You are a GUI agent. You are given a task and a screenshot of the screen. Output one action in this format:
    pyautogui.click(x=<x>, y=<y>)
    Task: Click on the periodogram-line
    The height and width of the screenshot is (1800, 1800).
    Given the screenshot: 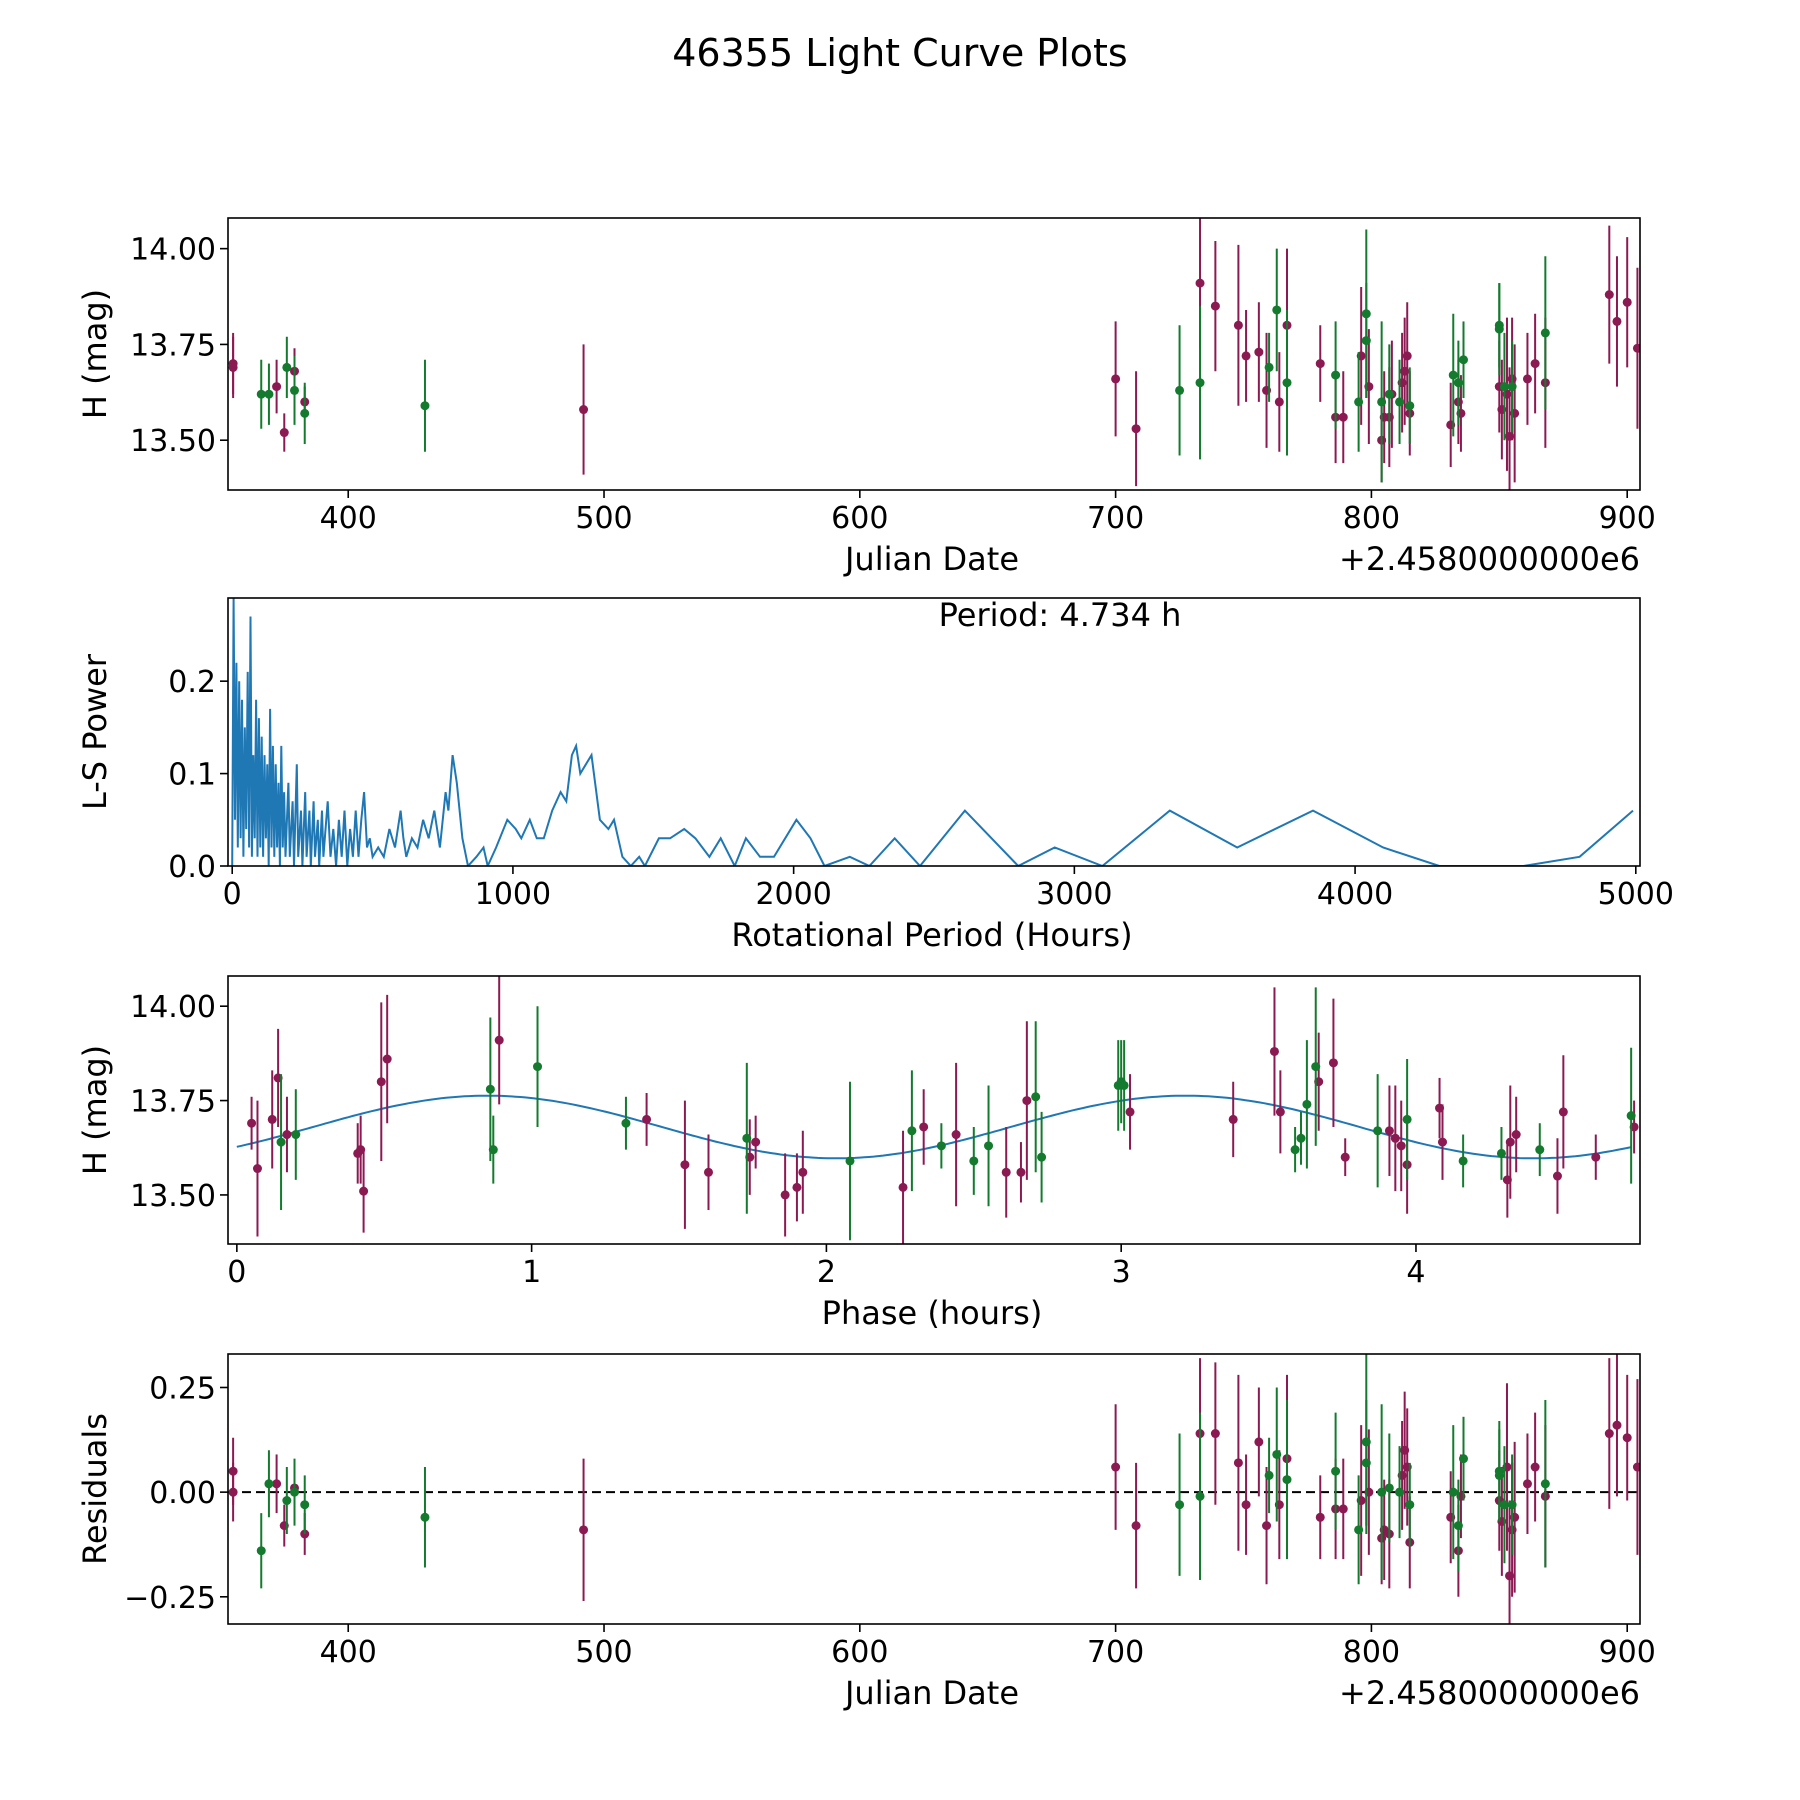 What is the action you would take?
    pyautogui.click(x=932, y=732)
    